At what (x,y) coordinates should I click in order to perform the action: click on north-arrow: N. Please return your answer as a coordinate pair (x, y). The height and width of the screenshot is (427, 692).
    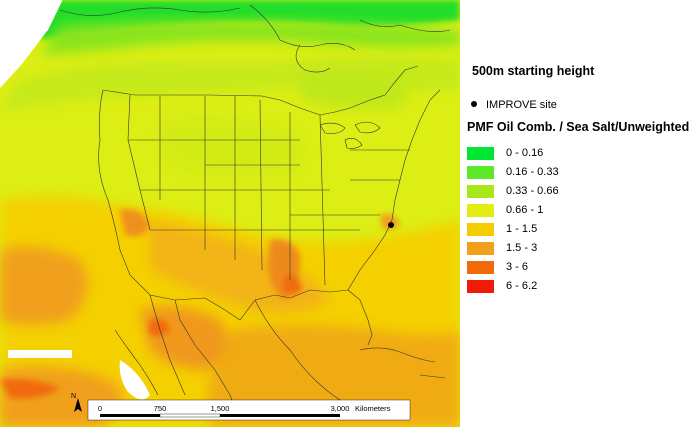
    Looking at the image, I should click on (76, 402).